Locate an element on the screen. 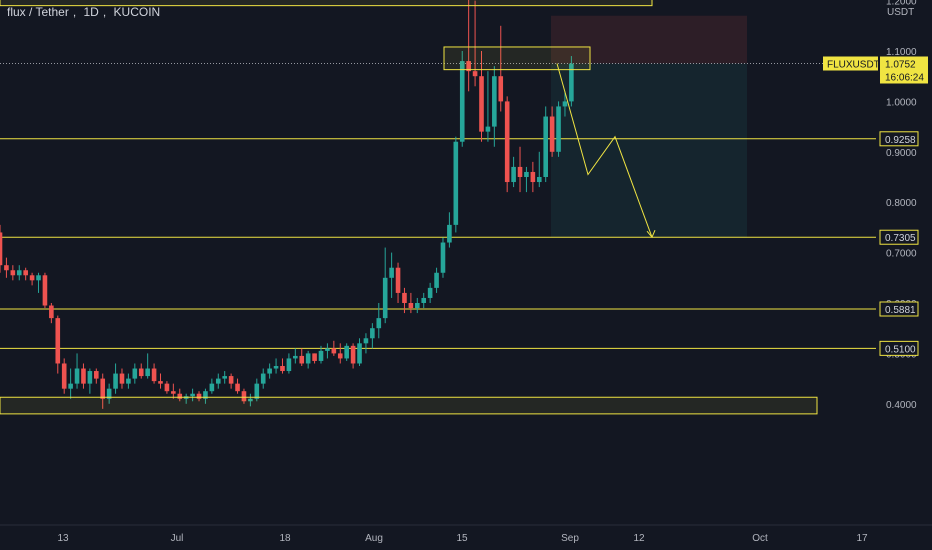 The width and height of the screenshot is (932, 550). time-tick-label: Jul is located at coordinates (177, 538).